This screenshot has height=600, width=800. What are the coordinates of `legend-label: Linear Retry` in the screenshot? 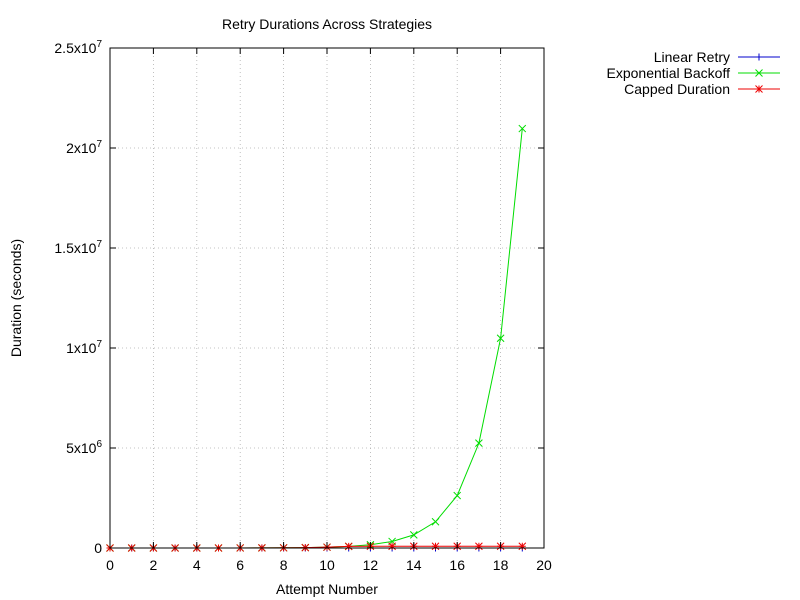 It's located at (692, 57).